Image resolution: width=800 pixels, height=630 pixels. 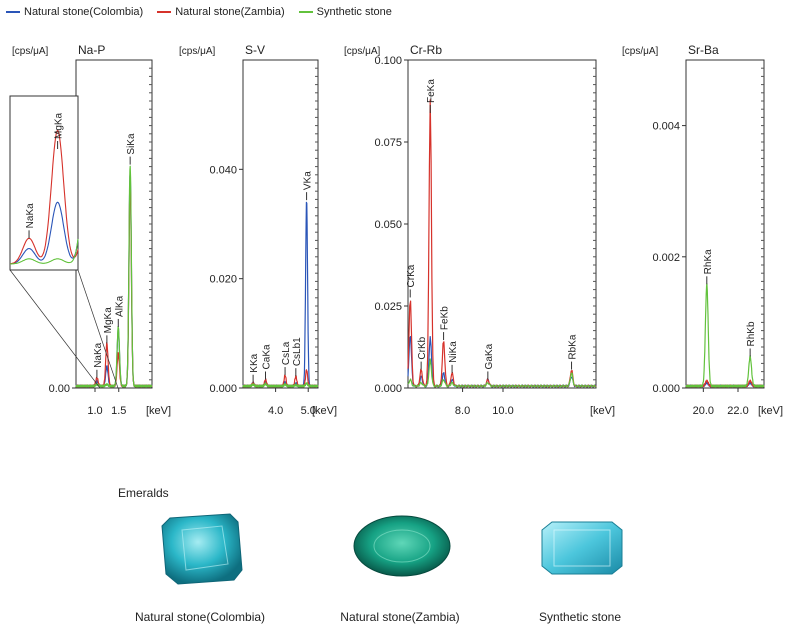 I want to click on peak-label: FeKb, so click(x=445, y=318).